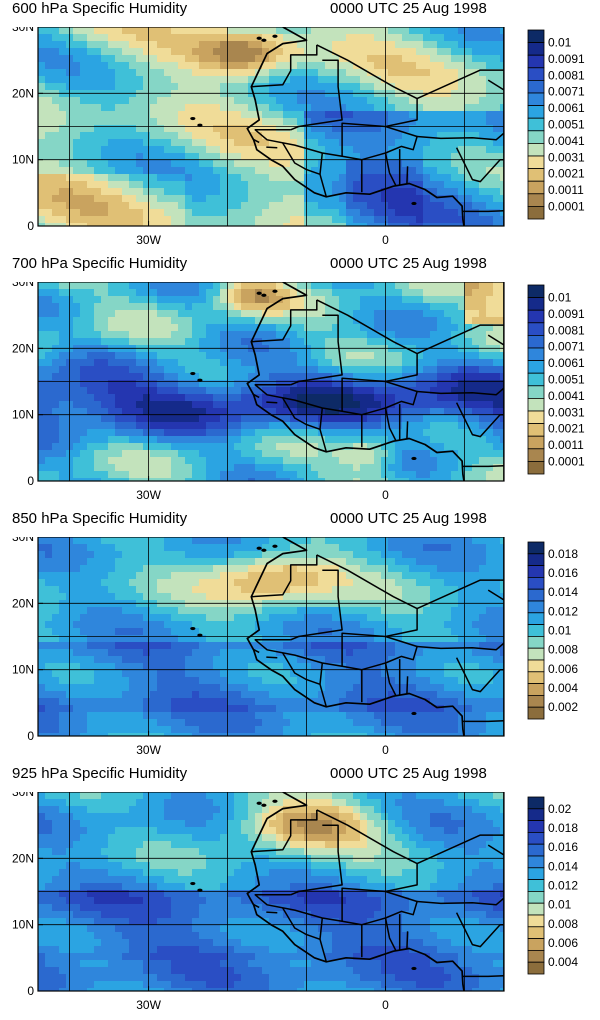 The image size is (600, 1020). I want to click on colorbar-label: 0.0011, so click(566, 445).